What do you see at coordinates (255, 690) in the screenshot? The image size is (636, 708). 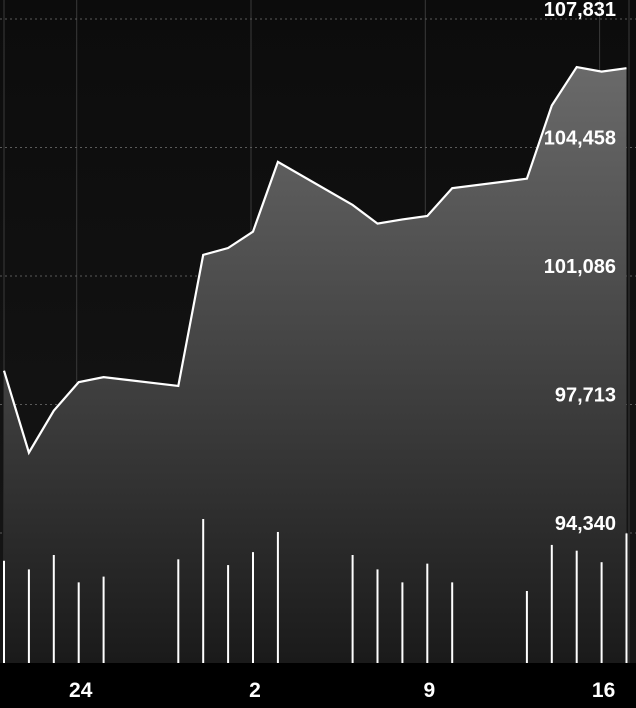 I see `x-tick-label: 2` at bounding box center [255, 690].